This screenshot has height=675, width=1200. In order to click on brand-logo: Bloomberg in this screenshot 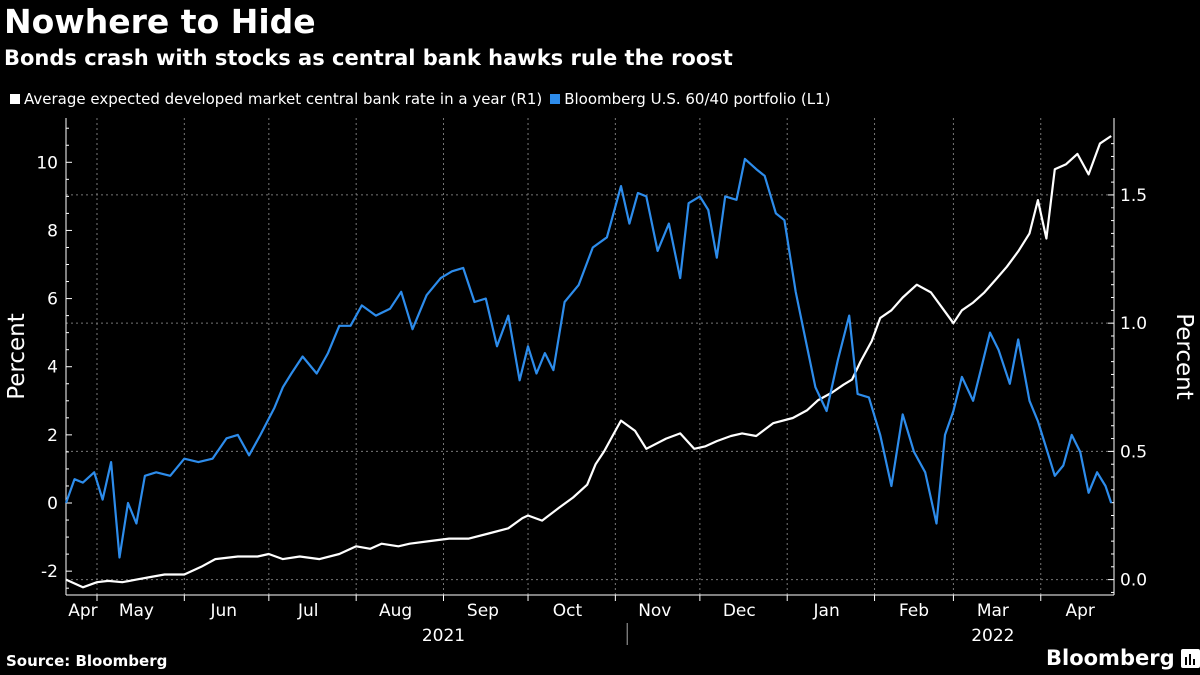, I will do `click(1123, 658)`.